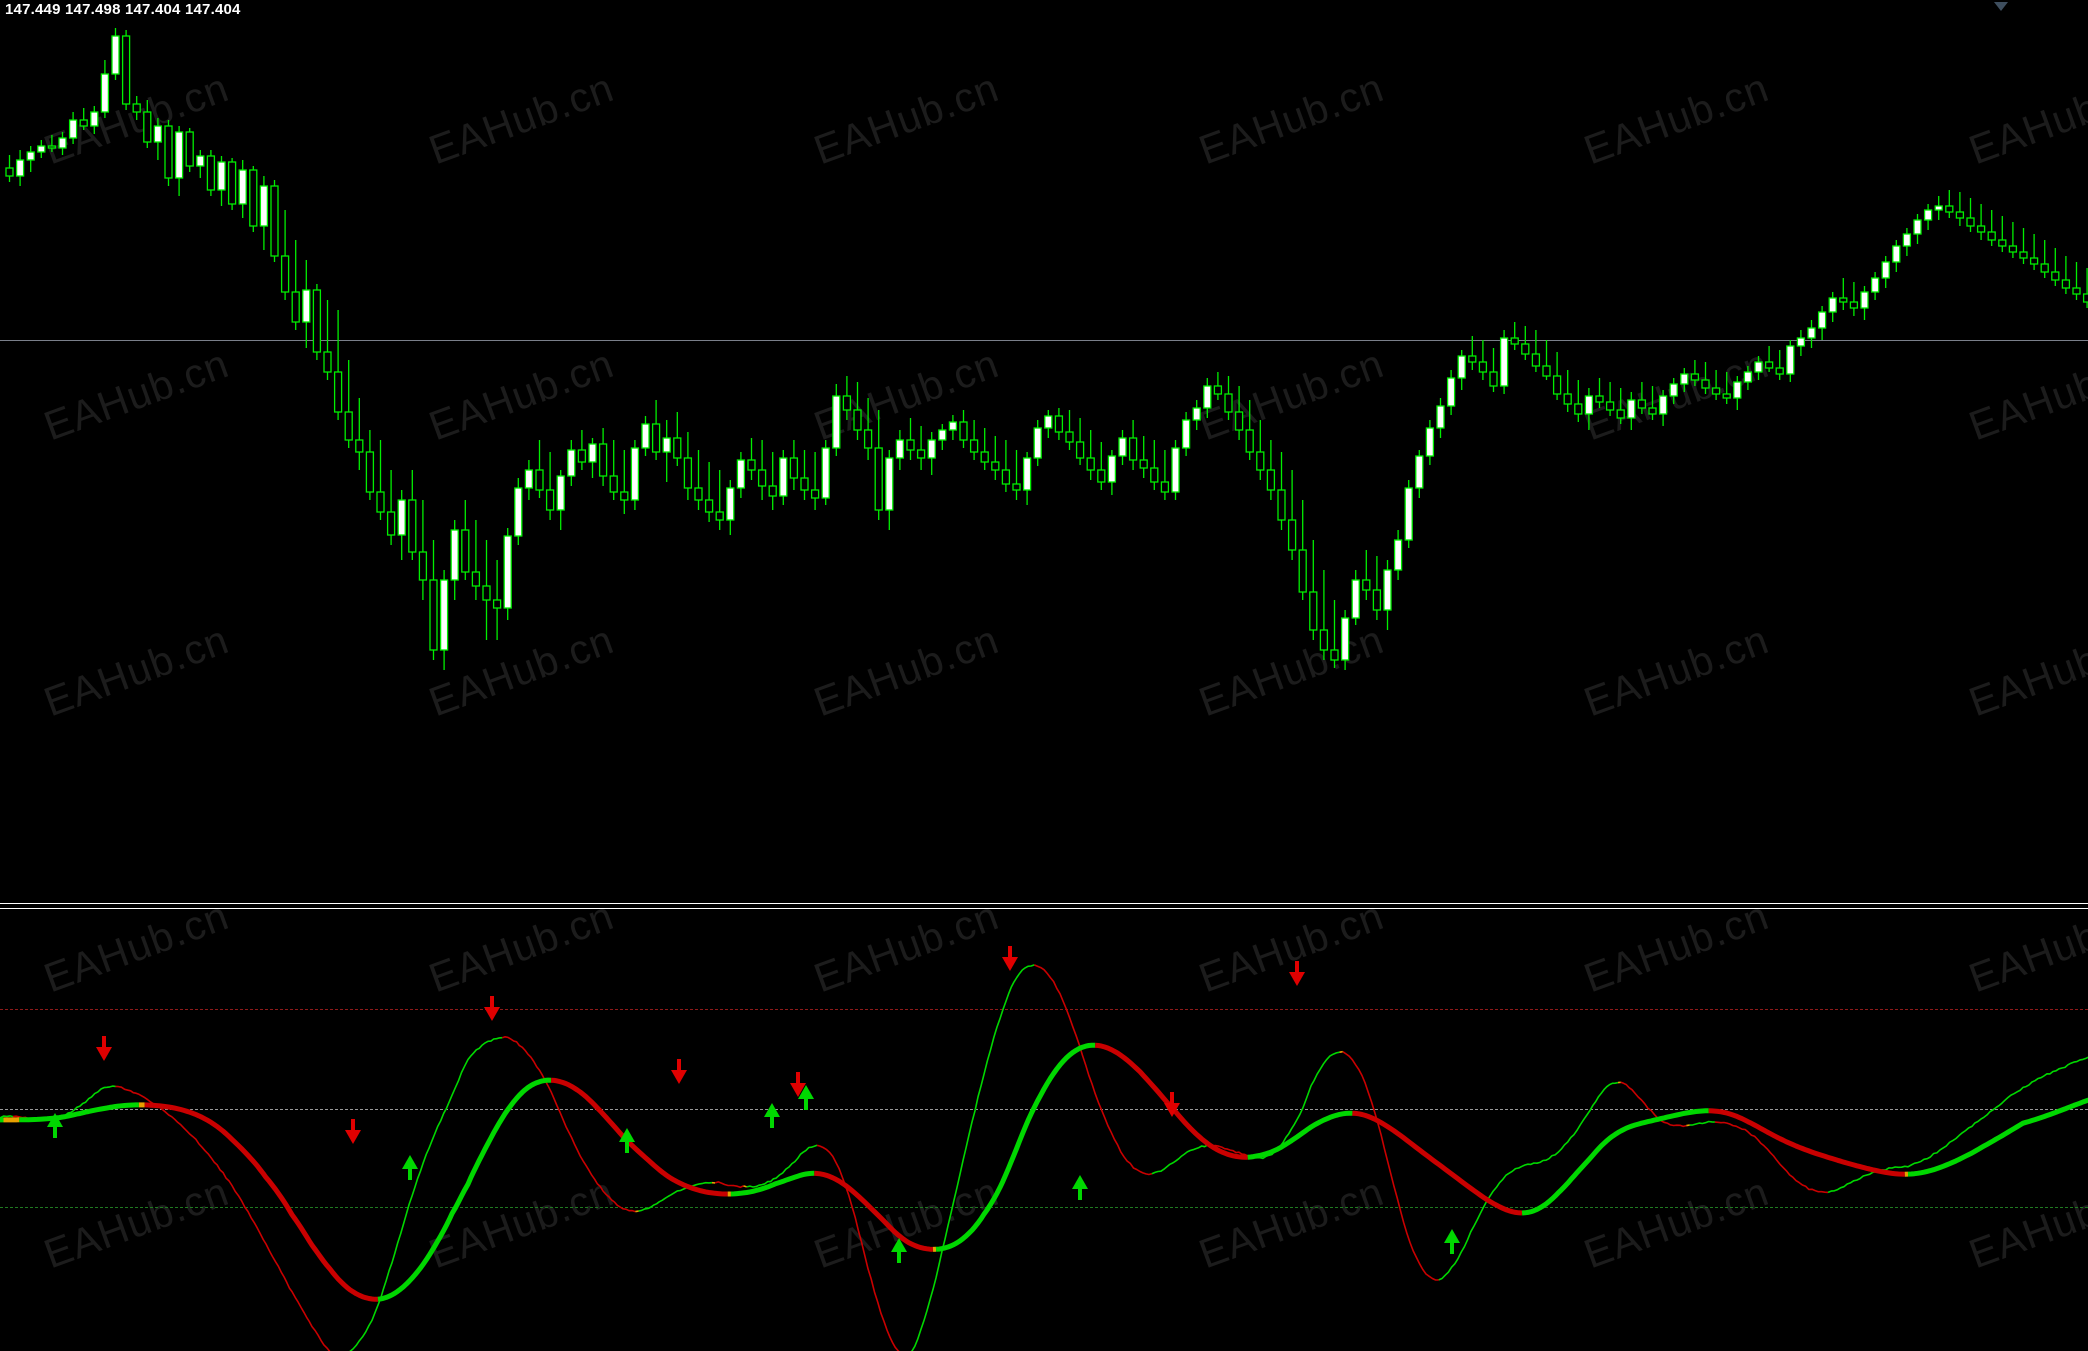 This screenshot has width=2088, height=1351. I want to click on chart-scroll-marker-icon, so click(2001, 6).